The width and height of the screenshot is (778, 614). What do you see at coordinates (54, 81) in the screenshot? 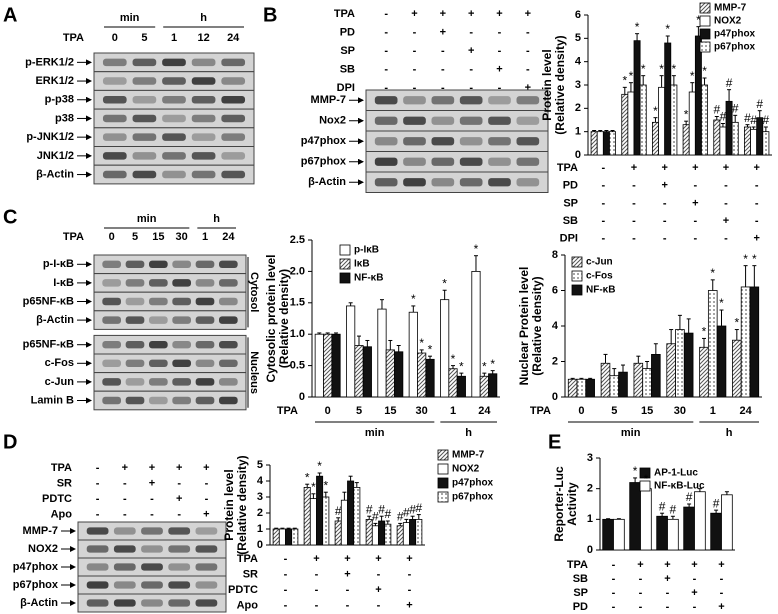
I see `blot-row-label: ERK1/2` at bounding box center [54, 81].